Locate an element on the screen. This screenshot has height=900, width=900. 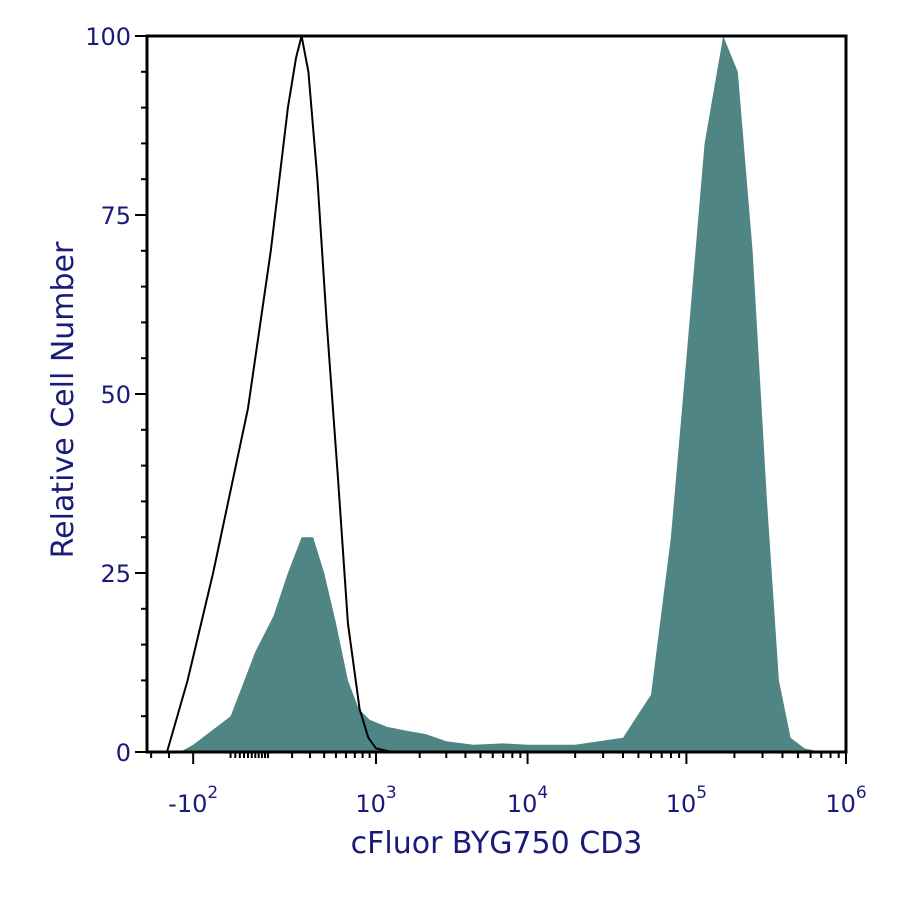
y-tick-label: 0 is located at coordinates (123, 753).